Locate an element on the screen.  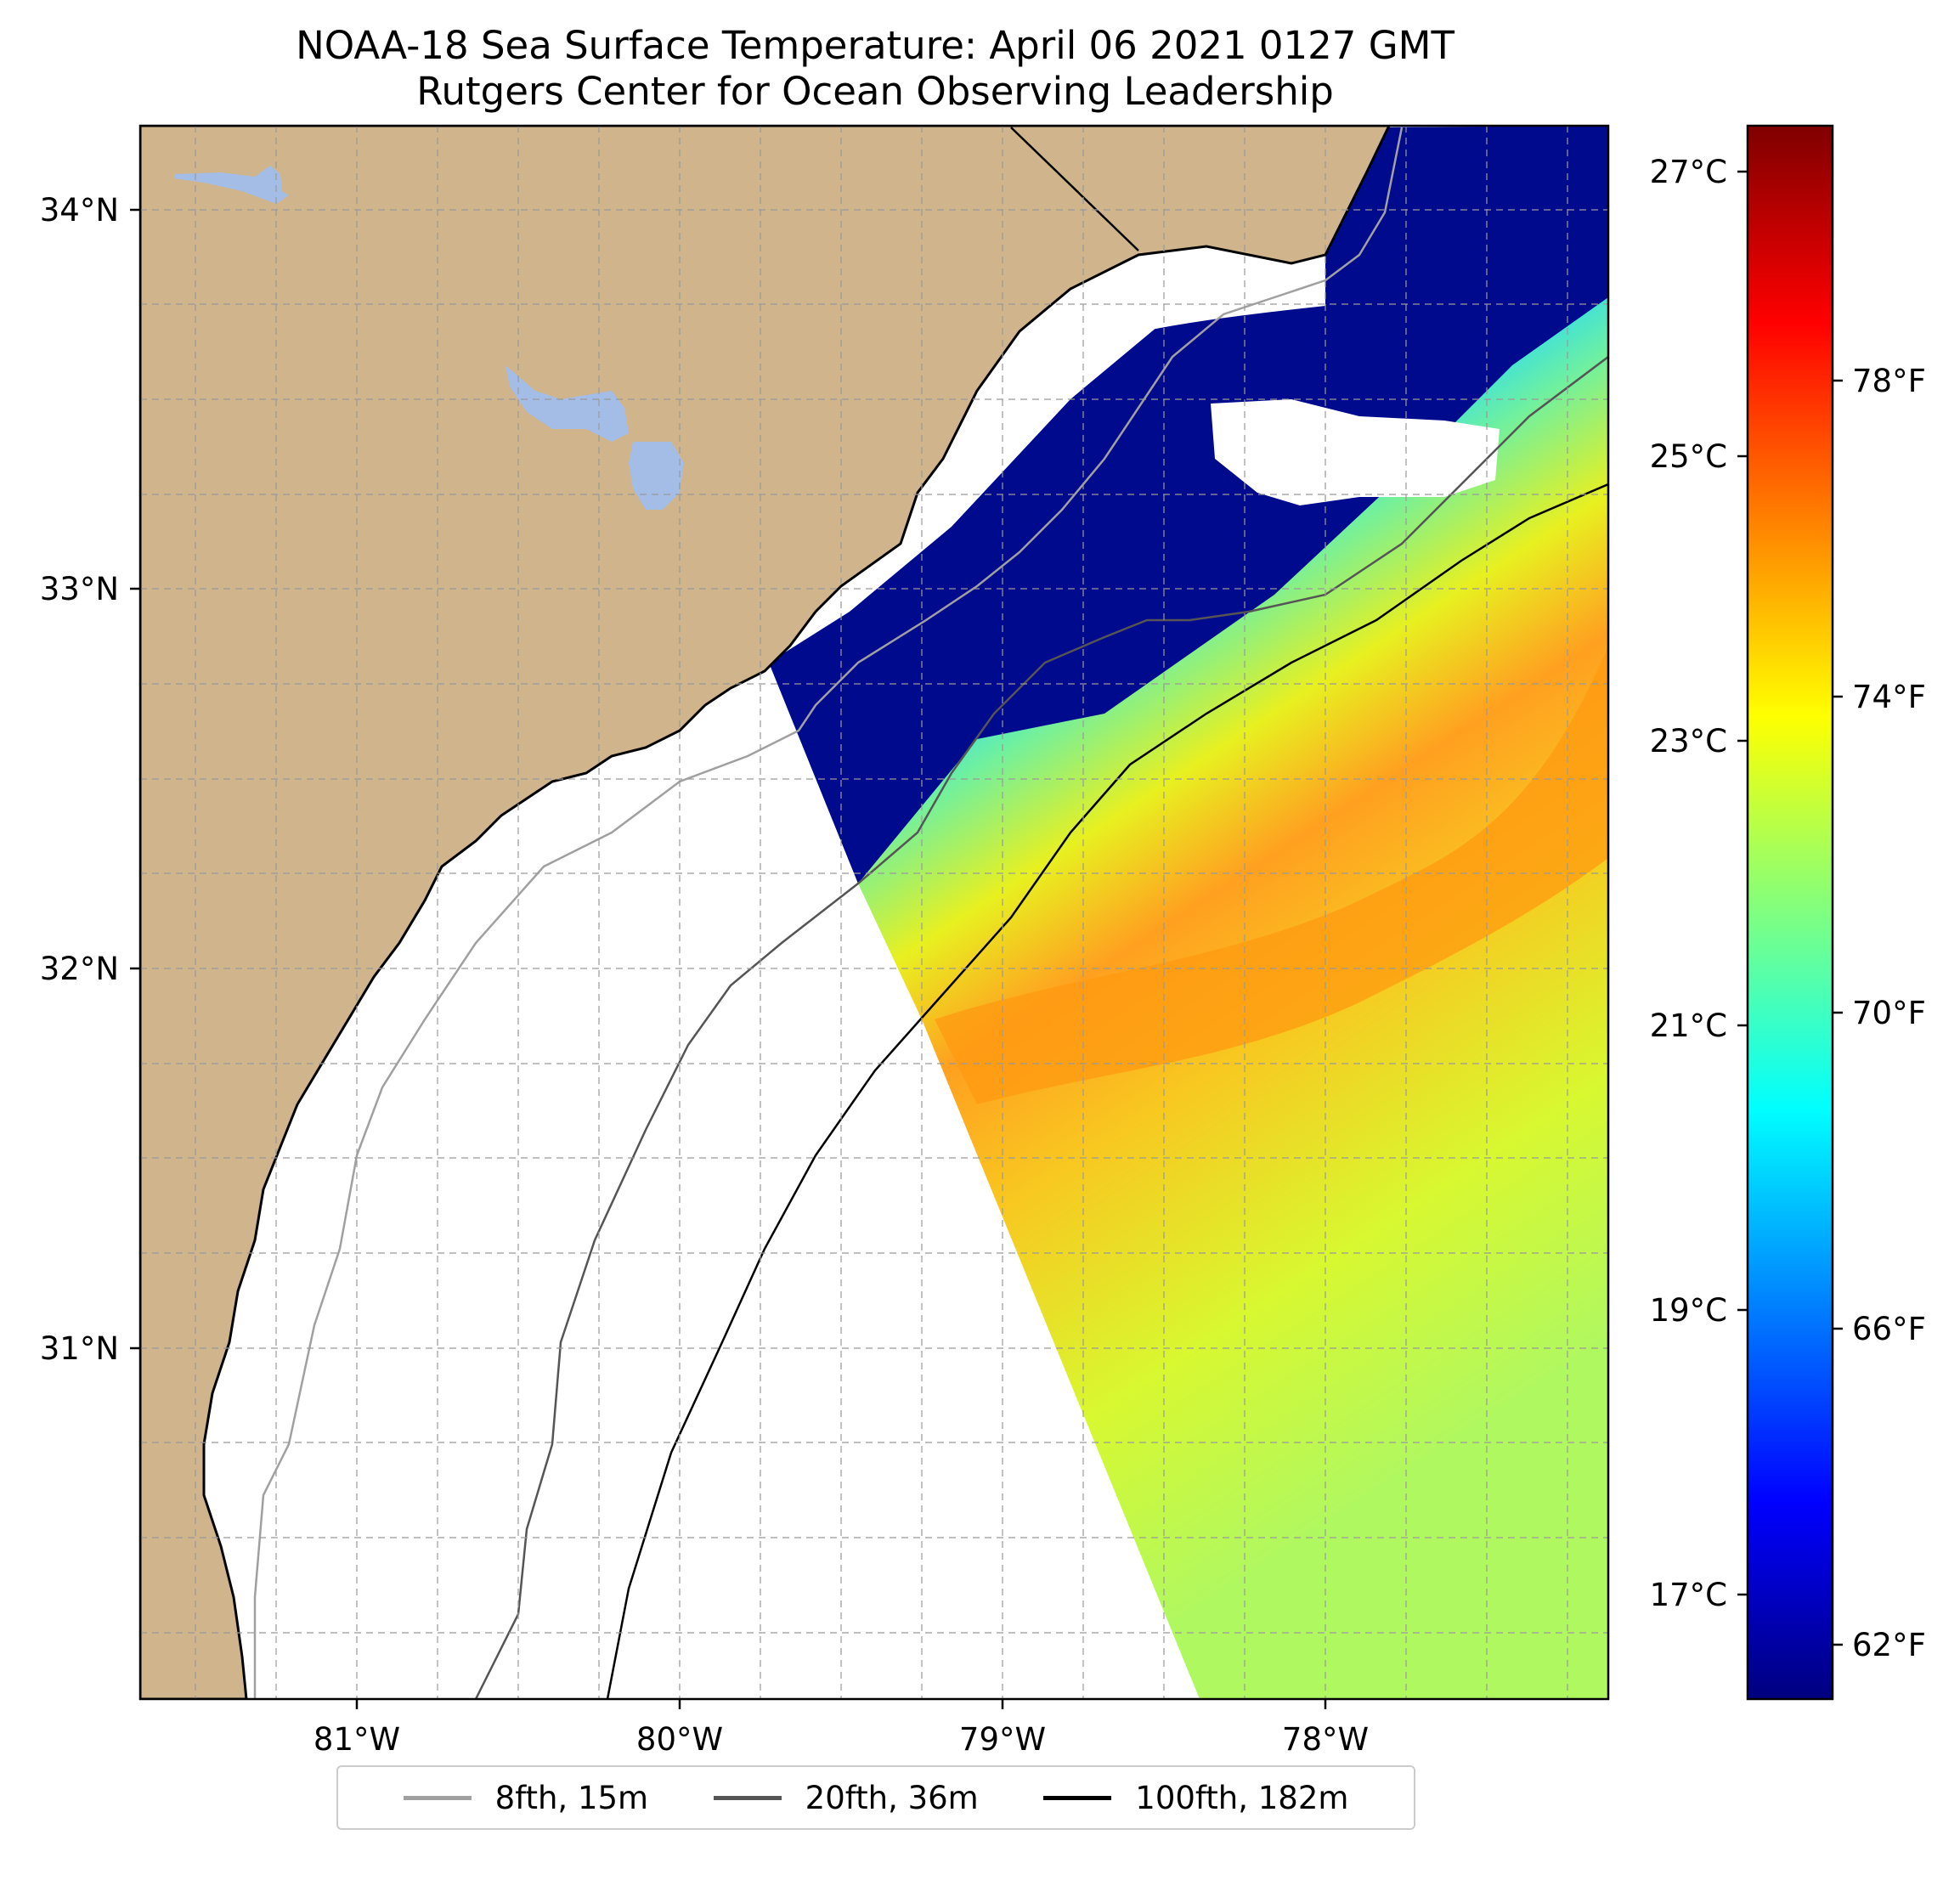
legend-item-20fth: 20fth, 36m is located at coordinates (846, 1798).